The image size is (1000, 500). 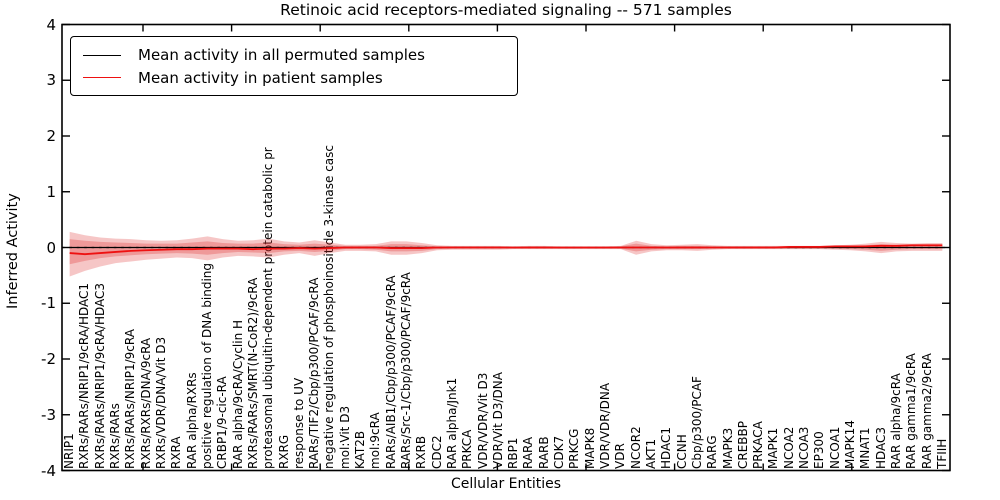 I want to click on x-tick-label: Cbp/p300/PCAF, so click(x=696, y=422).